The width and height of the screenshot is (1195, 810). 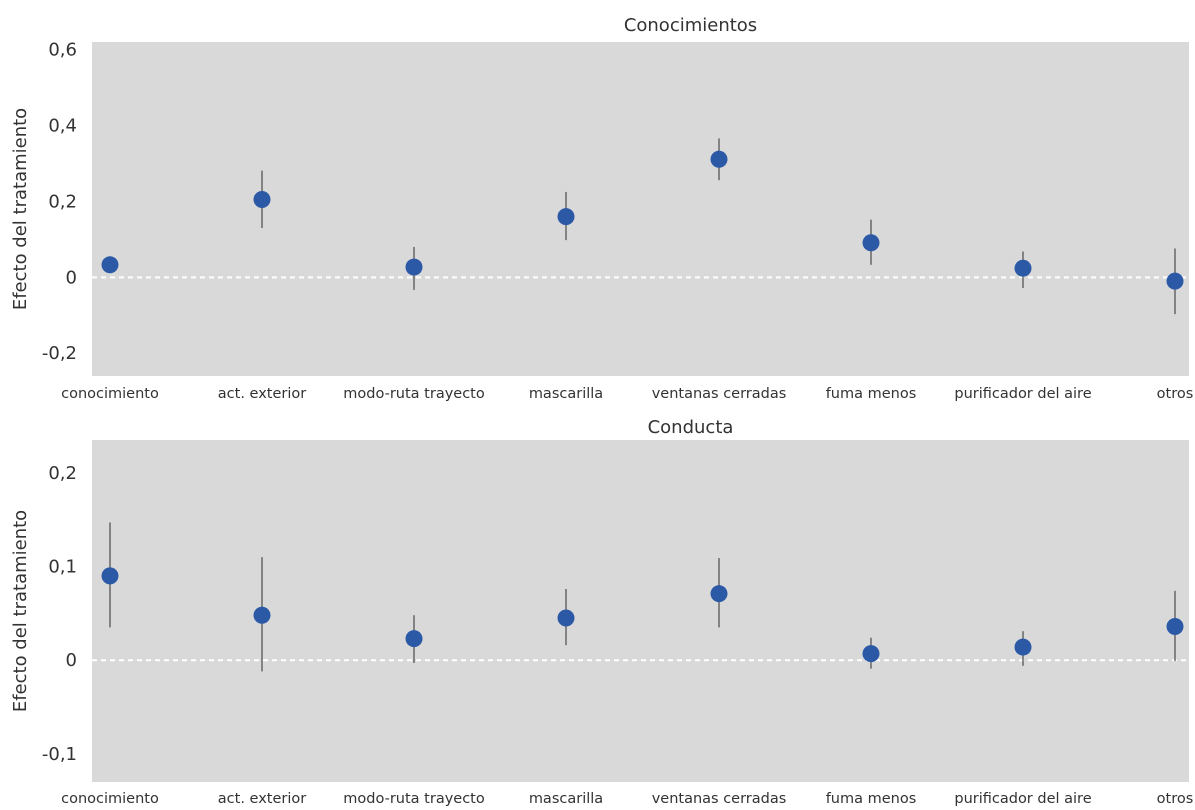 I want to click on y-tick-label: 0,4, so click(x=62, y=126).